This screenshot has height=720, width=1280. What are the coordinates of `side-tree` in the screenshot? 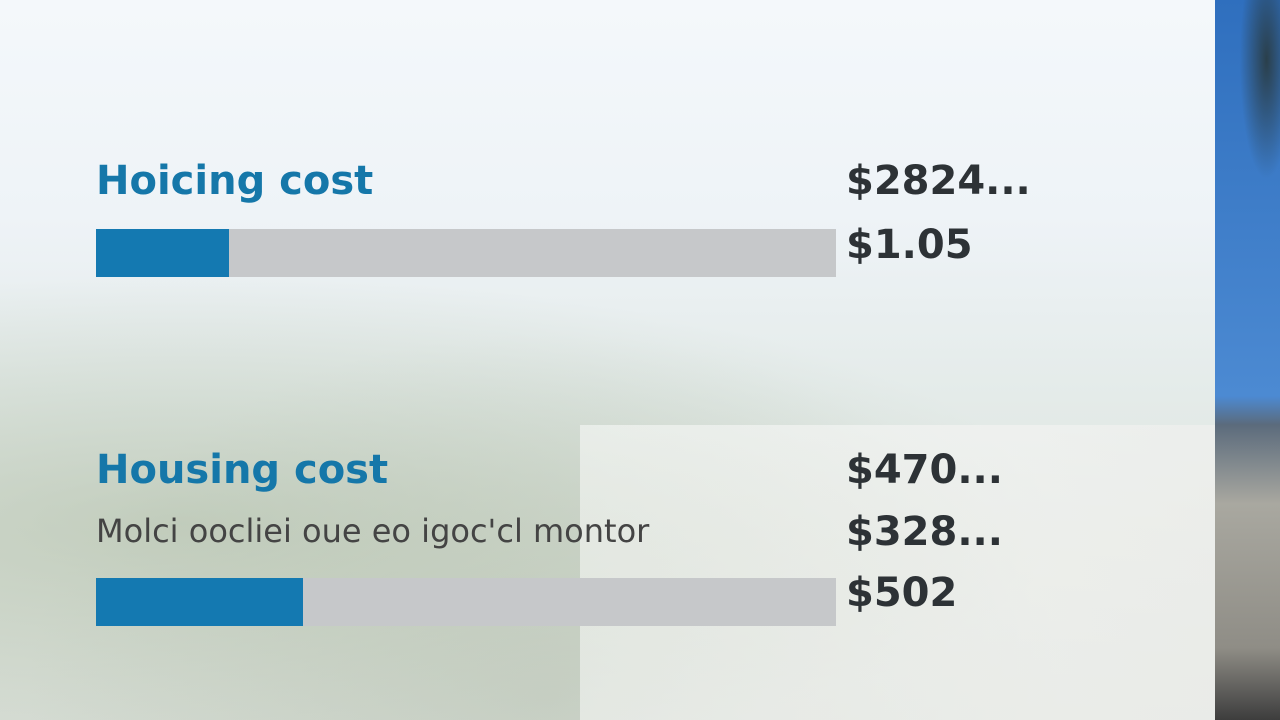 It's located at (1257, 100).